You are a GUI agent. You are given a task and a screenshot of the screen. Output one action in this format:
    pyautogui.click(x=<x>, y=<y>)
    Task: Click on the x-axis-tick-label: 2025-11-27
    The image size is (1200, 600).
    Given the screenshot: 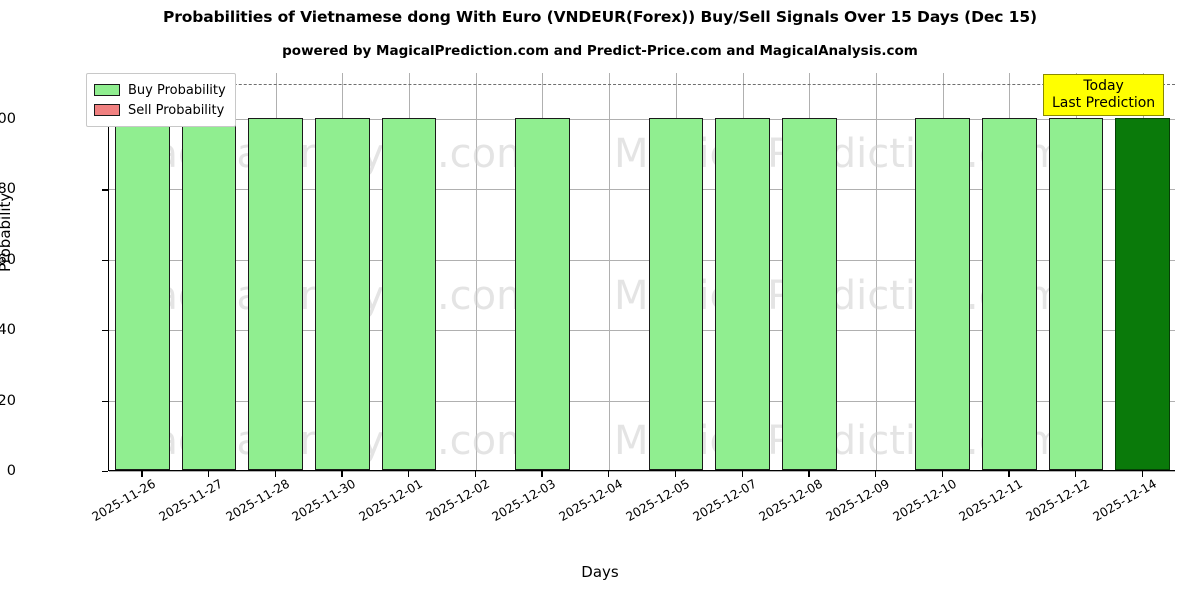 What is the action you would take?
    pyautogui.click(x=190, y=500)
    